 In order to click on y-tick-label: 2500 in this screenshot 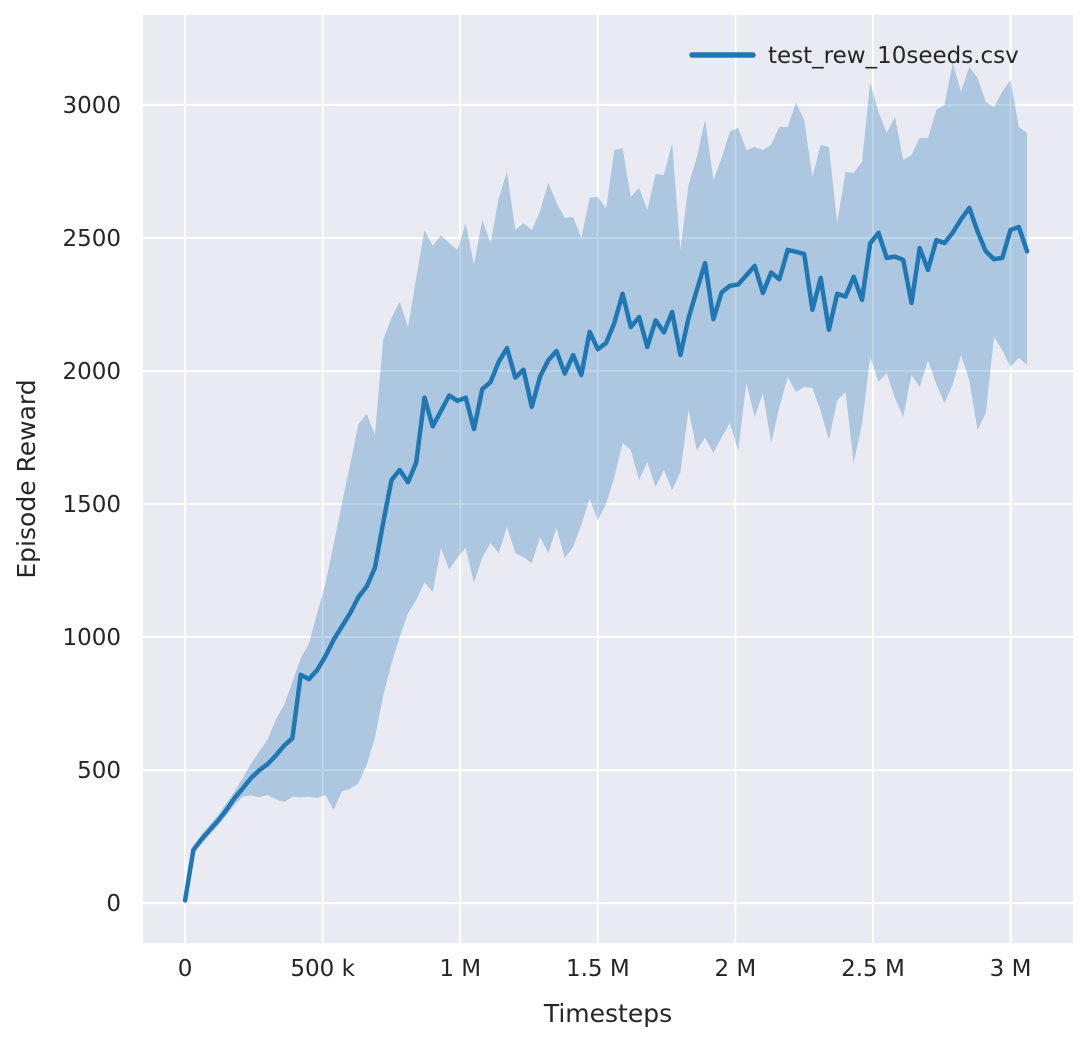, I will do `click(91, 239)`.